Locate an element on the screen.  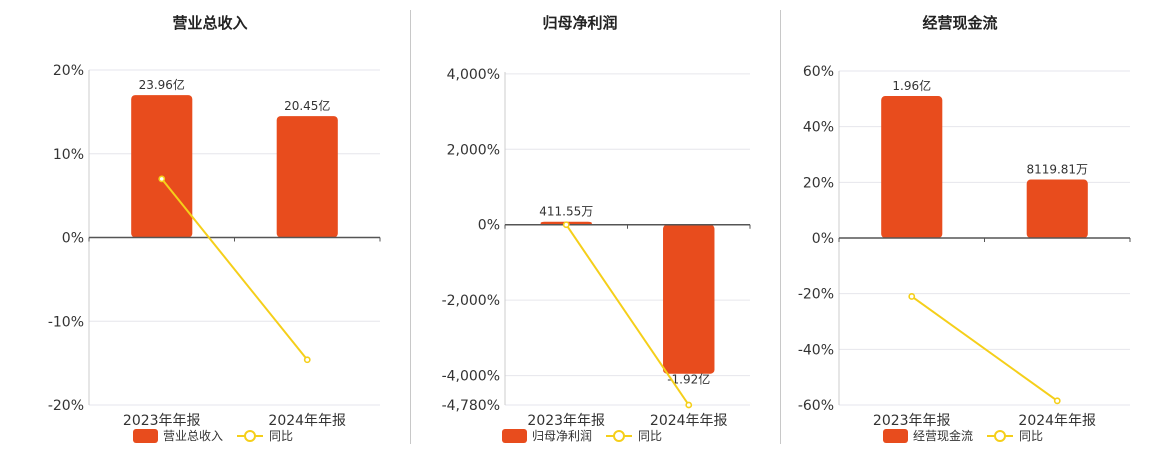
bar-value-label: 411.55万 is located at coordinates (566, 212).